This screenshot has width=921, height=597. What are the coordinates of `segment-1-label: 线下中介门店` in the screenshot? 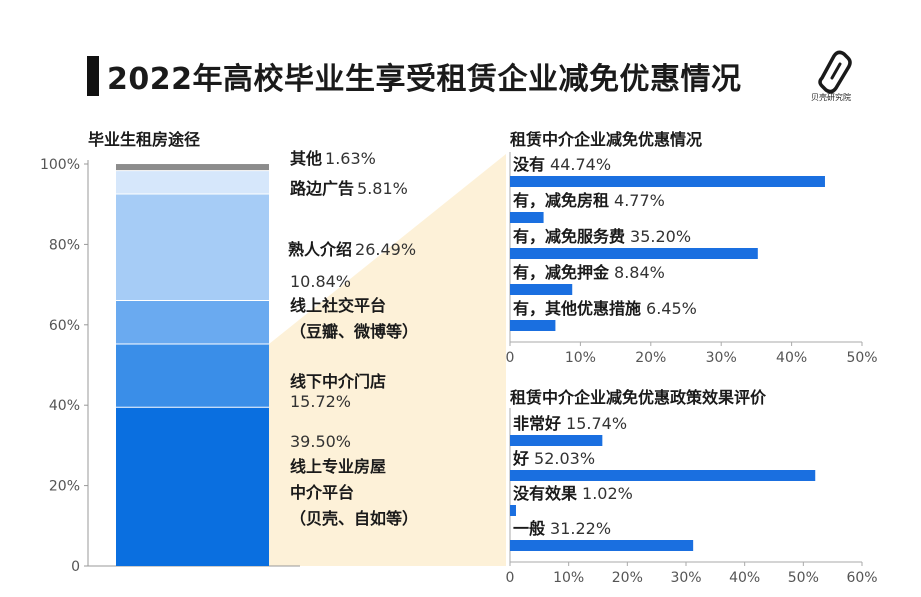 It's located at (338, 380).